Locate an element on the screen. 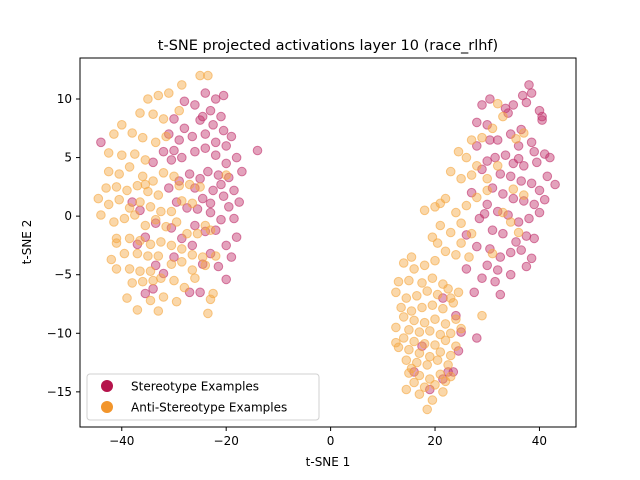 The image size is (640, 480). x-tick-label: 40 is located at coordinates (539, 441).